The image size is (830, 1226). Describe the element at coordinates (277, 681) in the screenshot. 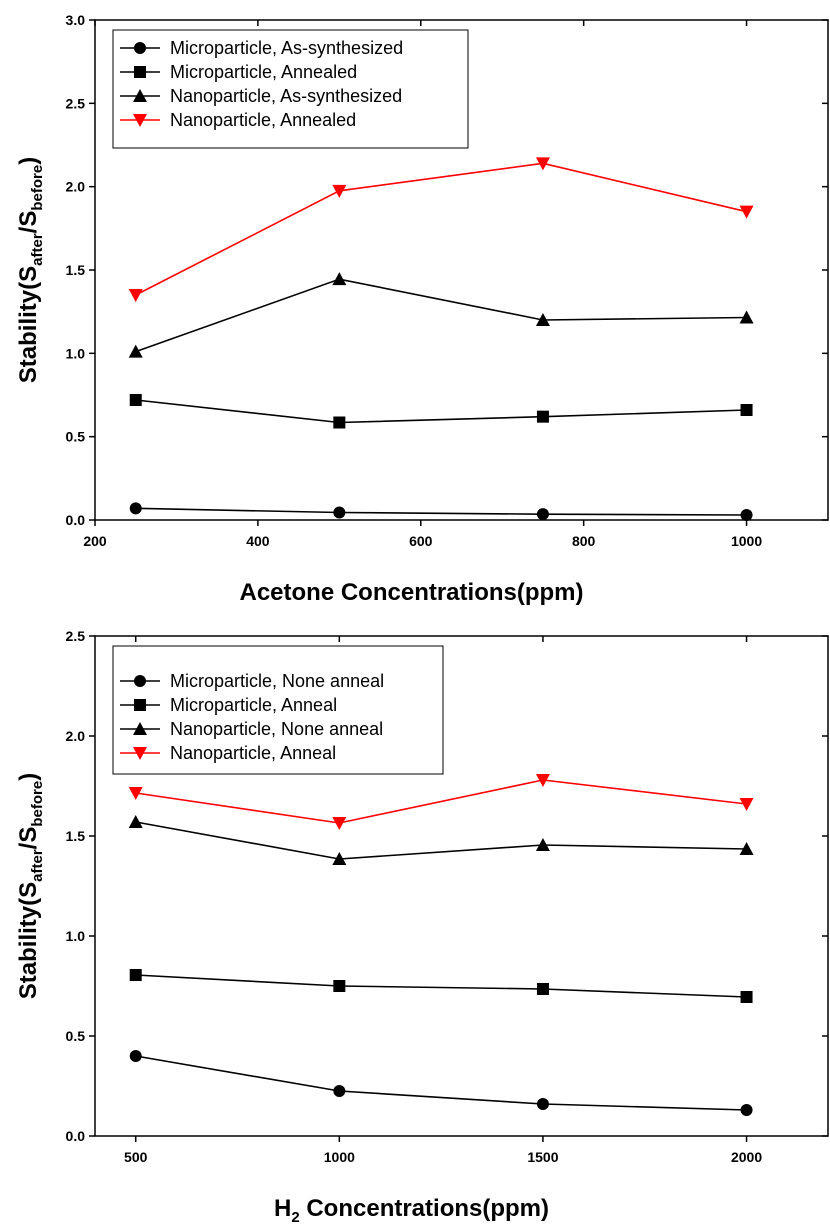

I see `legend-entry: Microparticle, None anneal` at that location.